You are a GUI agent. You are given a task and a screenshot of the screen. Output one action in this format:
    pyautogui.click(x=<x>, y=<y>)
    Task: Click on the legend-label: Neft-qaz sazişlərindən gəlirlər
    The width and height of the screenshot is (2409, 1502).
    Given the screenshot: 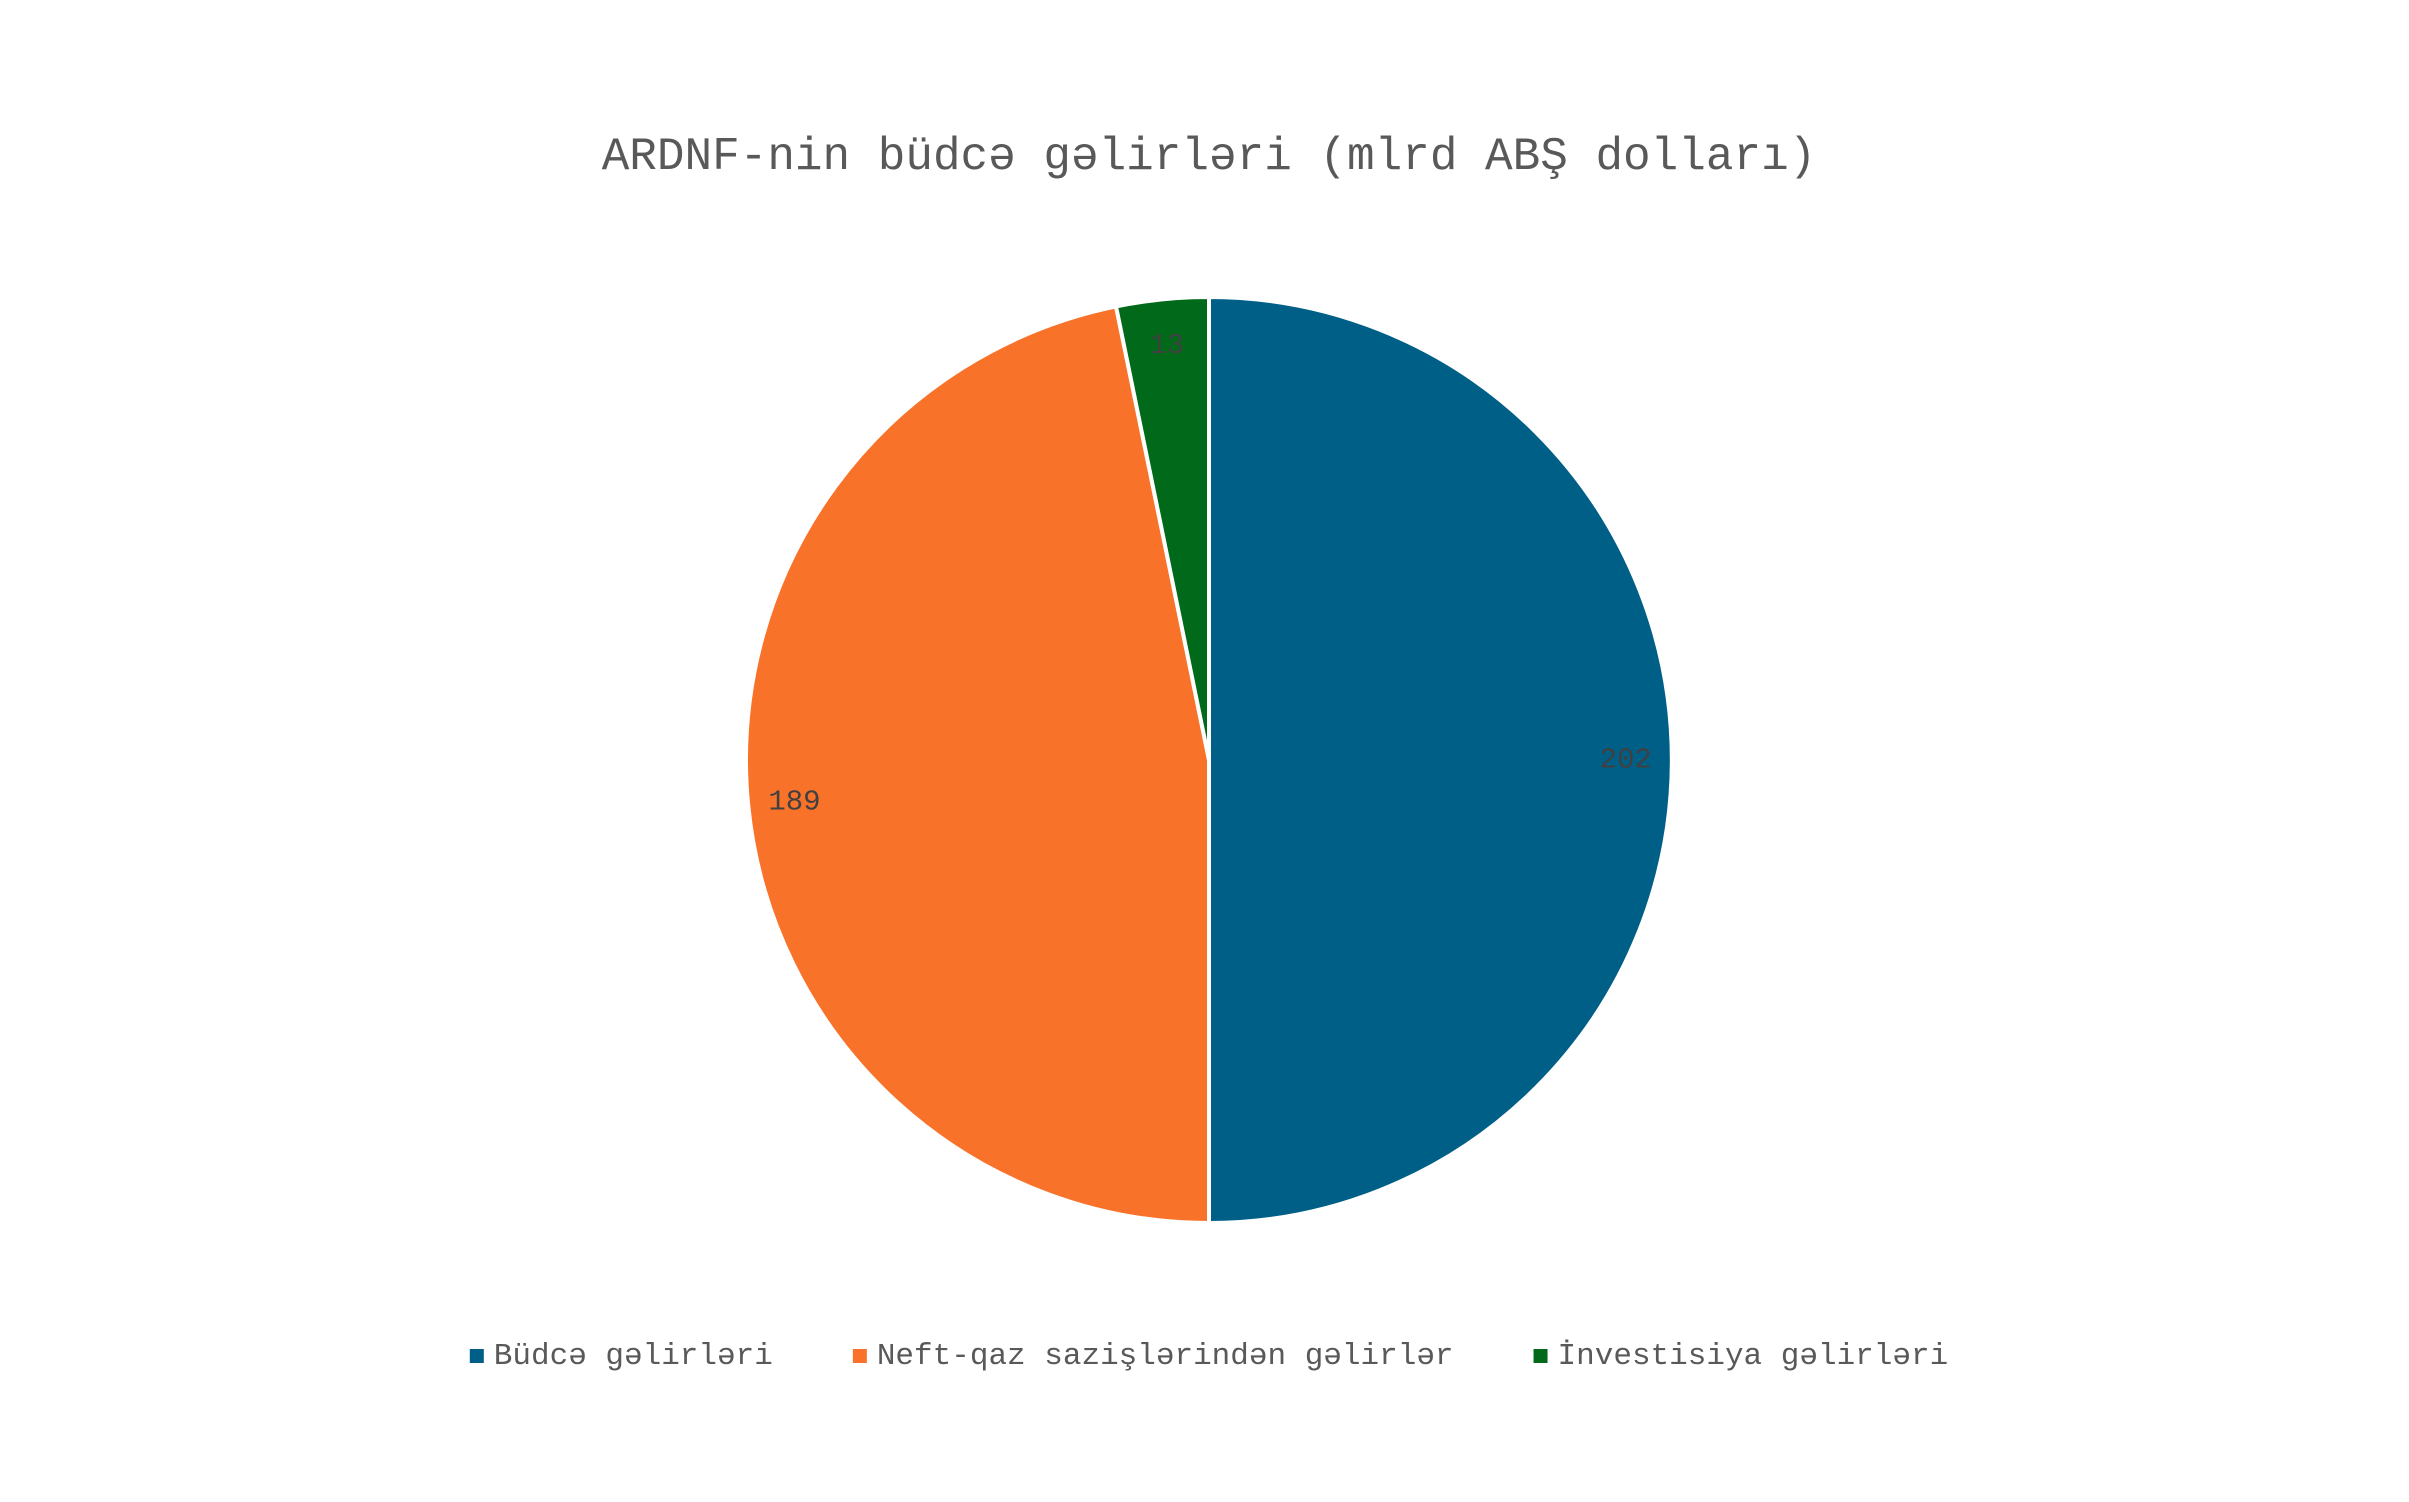 What is the action you would take?
    pyautogui.click(x=1165, y=1356)
    